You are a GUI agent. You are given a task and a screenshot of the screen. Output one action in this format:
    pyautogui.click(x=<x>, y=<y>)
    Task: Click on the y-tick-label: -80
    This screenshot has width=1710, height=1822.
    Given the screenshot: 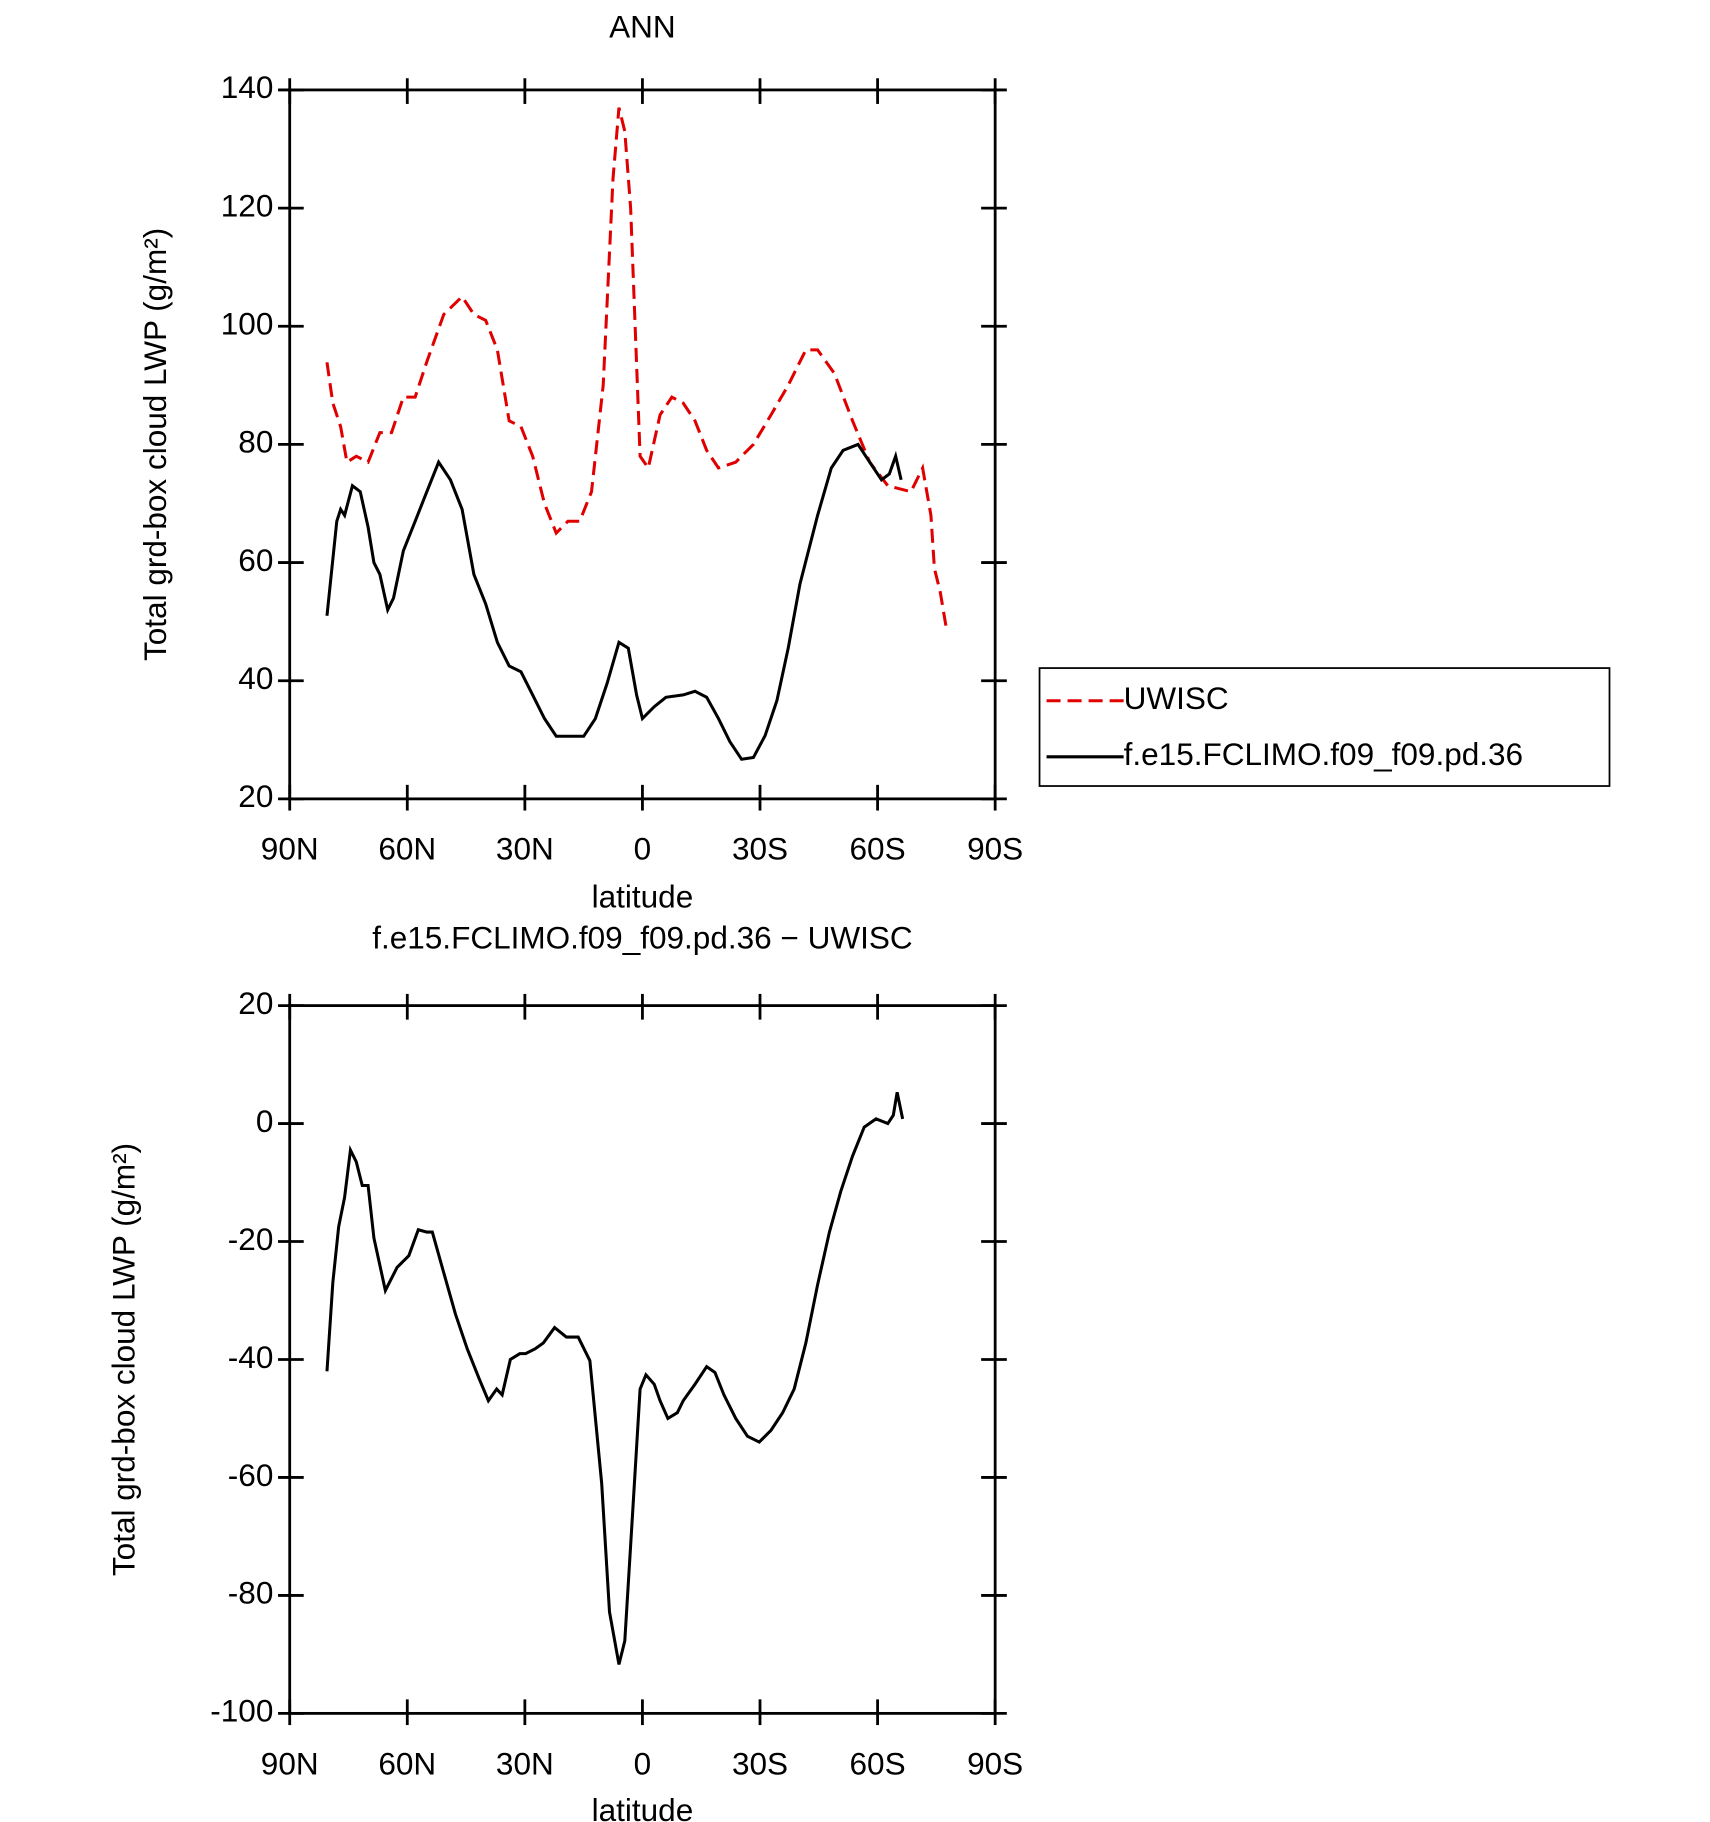 What is the action you would take?
    pyautogui.click(x=251, y=1593)
    